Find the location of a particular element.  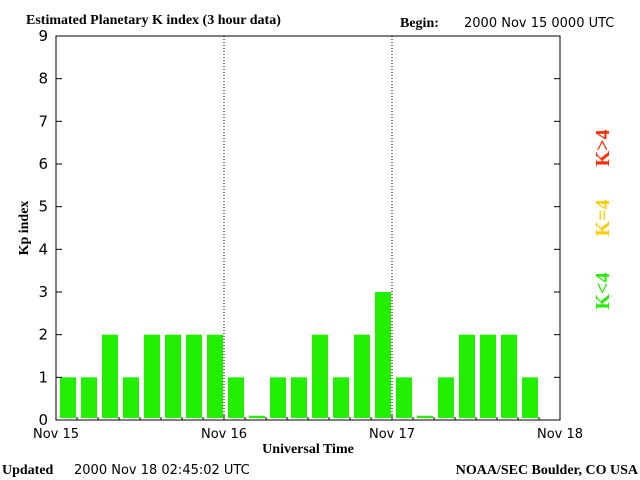

credit: NOAA/SEC Boulder, CO USA is located at coordinates (547, 470).